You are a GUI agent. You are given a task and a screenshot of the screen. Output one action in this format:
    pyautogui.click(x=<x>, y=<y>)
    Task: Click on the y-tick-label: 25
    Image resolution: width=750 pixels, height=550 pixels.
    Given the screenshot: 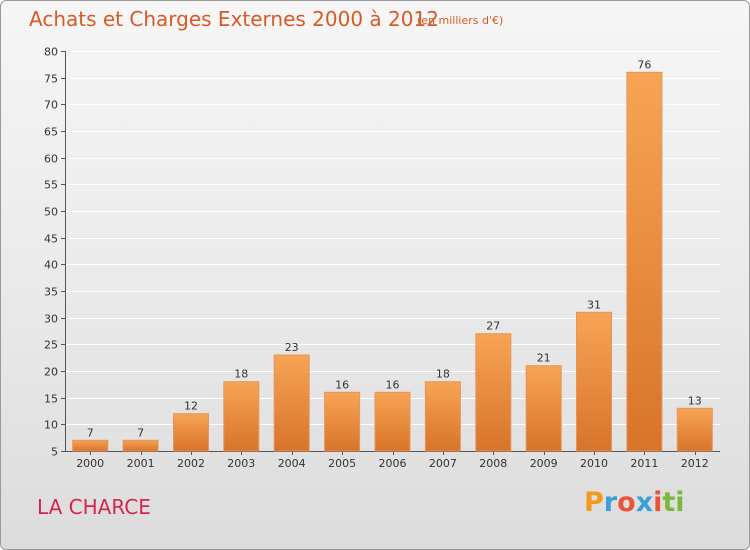 What is the action you would take?
    pyautogui.click(x=51, y=345)
    